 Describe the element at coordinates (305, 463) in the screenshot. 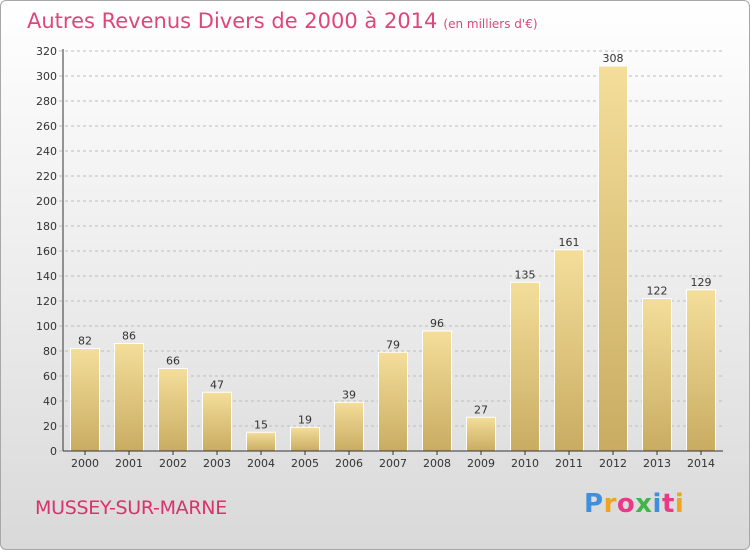

I see `x-tick-label: 2005` at that location.